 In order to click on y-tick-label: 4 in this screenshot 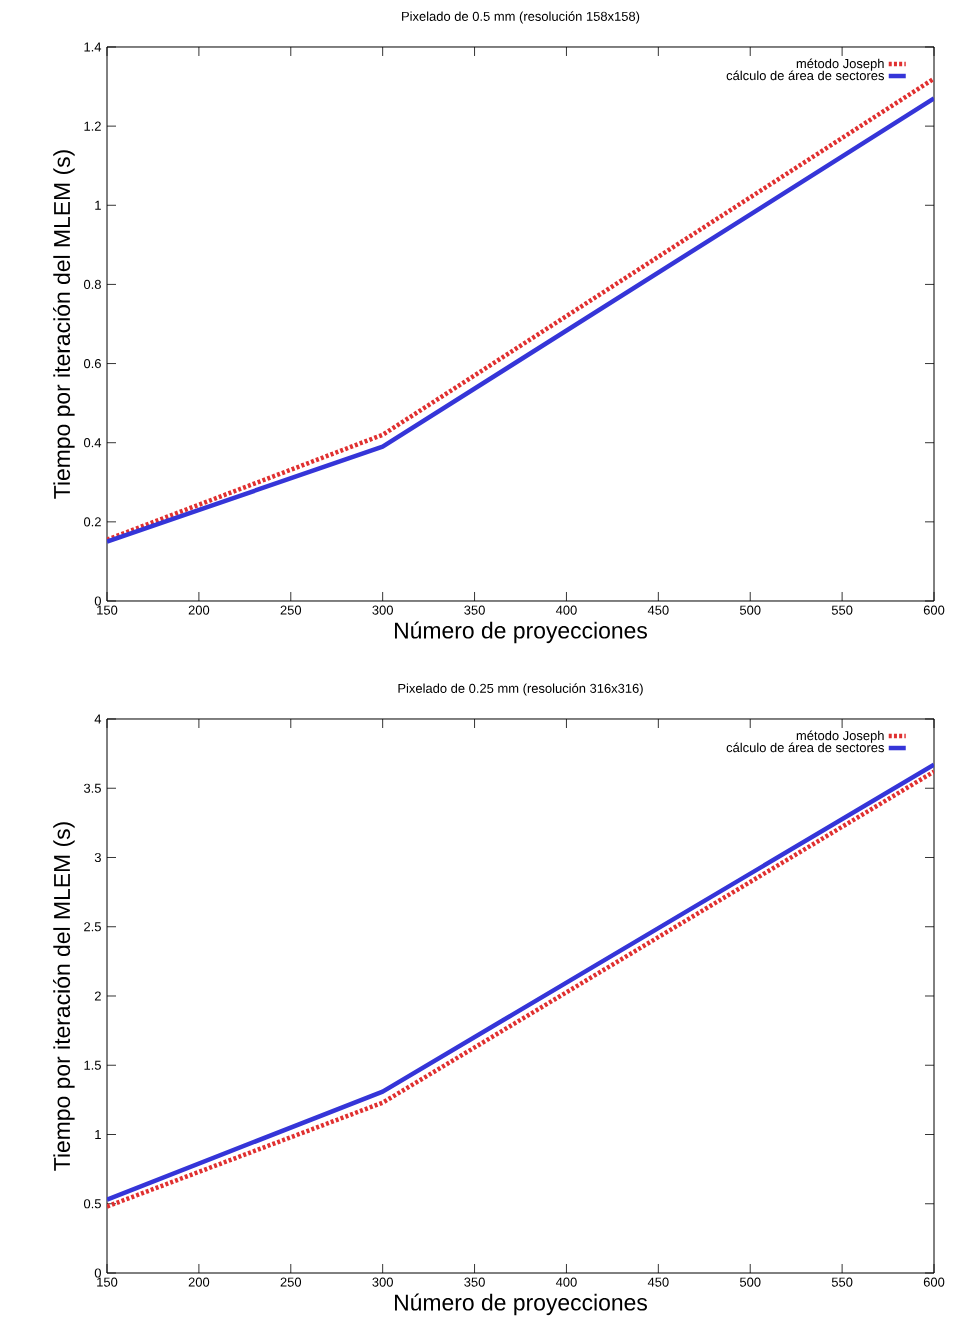, I will do `click(98, 719)`.